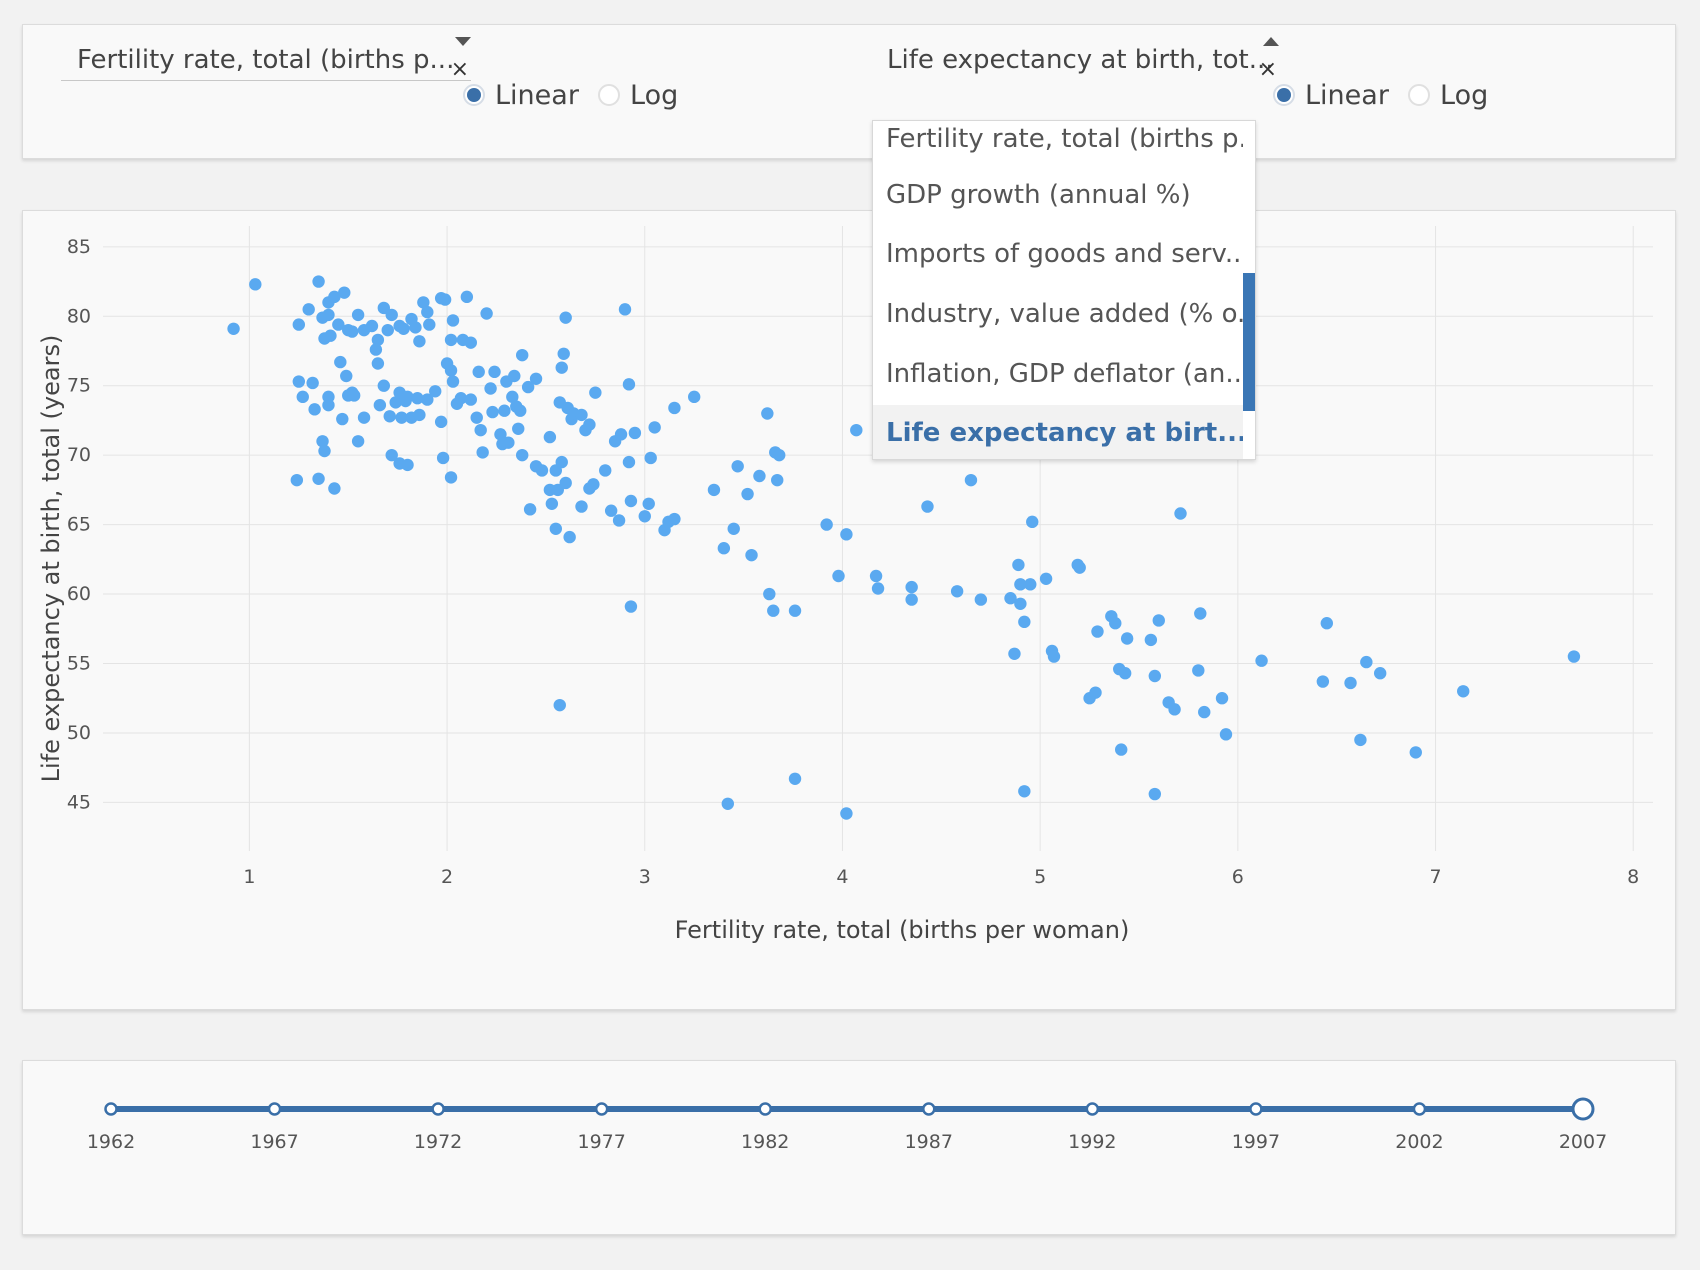 This screenshot has width=1700, height=1270. I want to click on radio-unchecked-icon, so click(609, 95).